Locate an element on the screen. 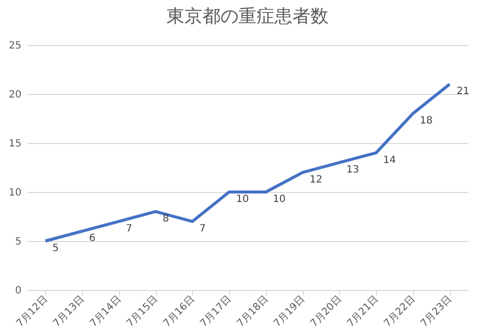  data-label: 5 is located at coordinates (55, 248).